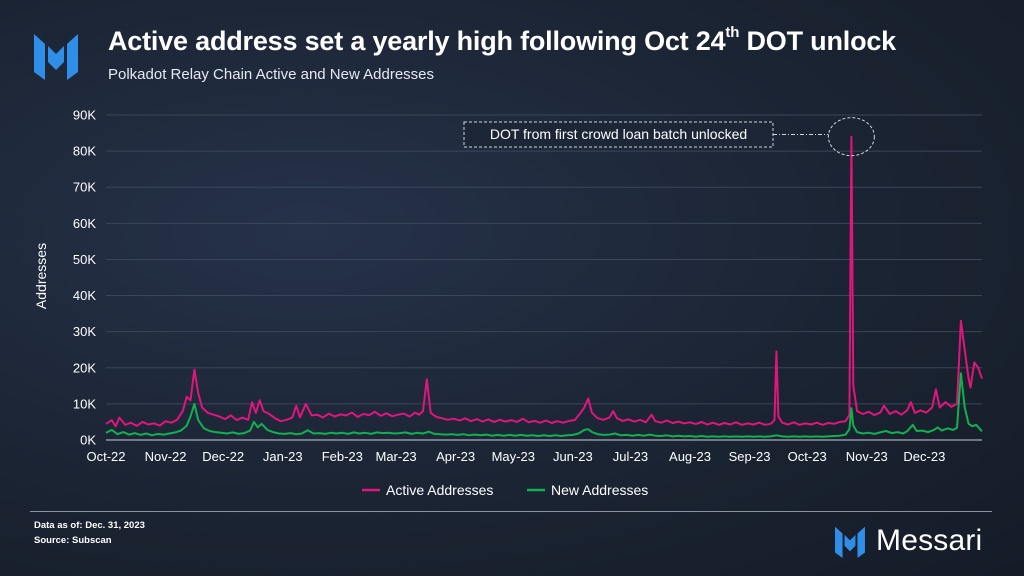 The image size is (1024, 576). I want to click on legend: Active Addresses New Addresses, so click(505, 490).